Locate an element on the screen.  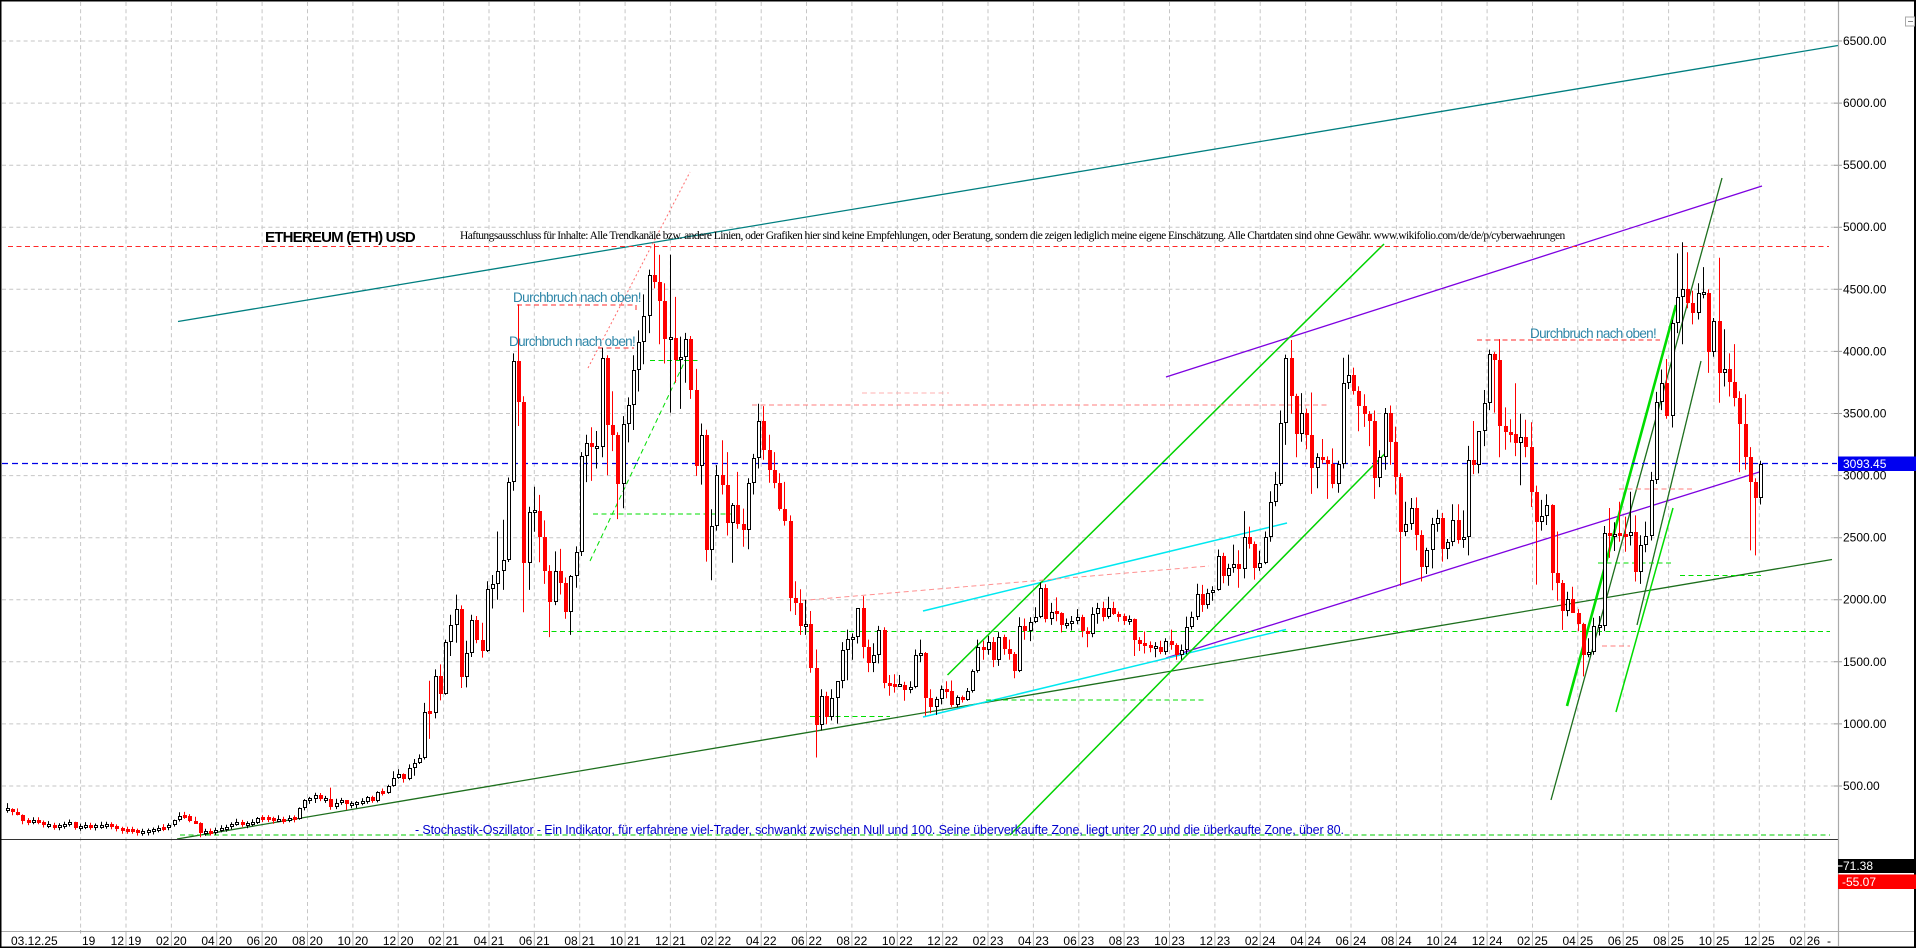
svg-text: 6000.00 is located at coordinates (1865, 103).